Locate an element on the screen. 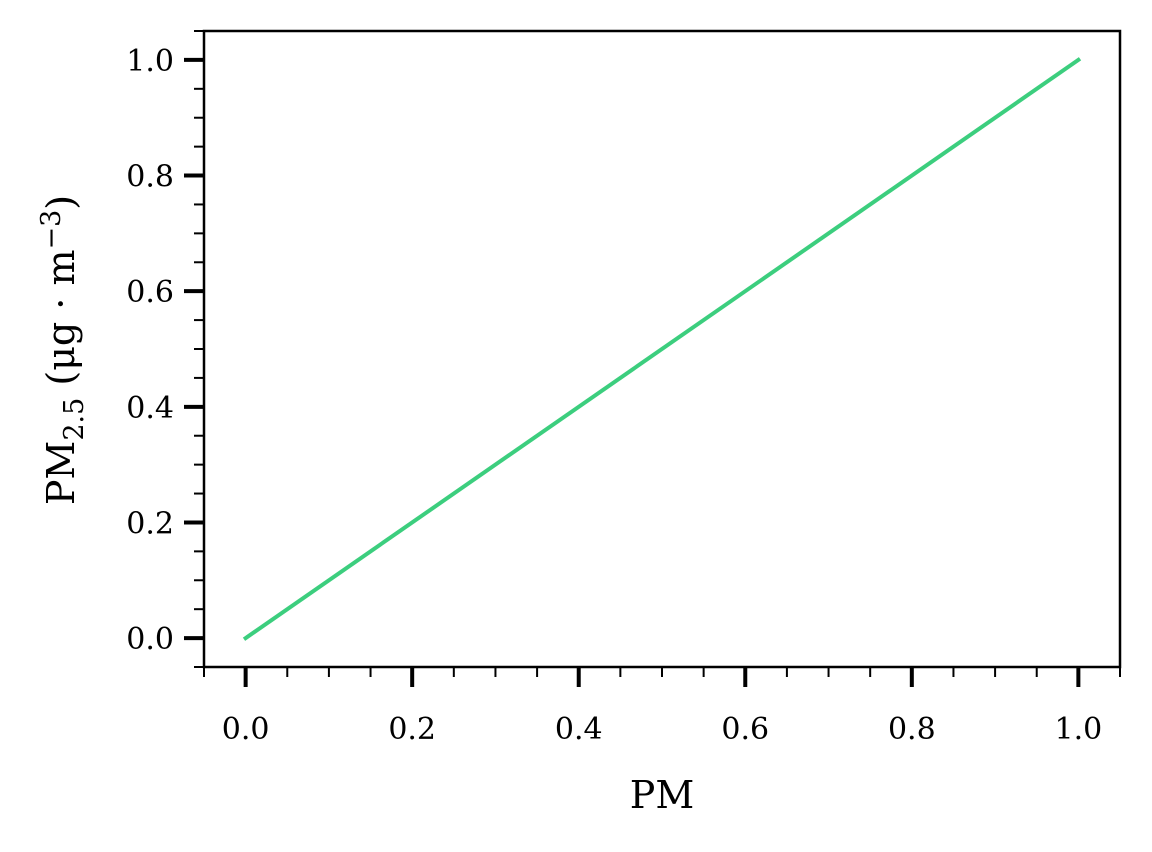  x-tick-label: 0.0 is located at coordinates (246, 729).